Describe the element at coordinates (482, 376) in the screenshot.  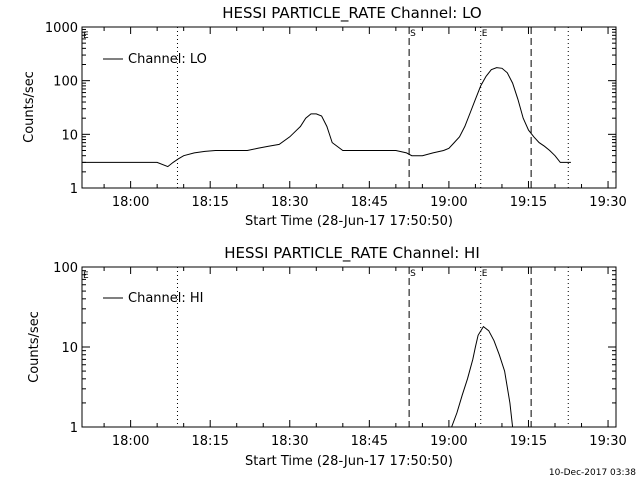
I see `series-line` at that location.